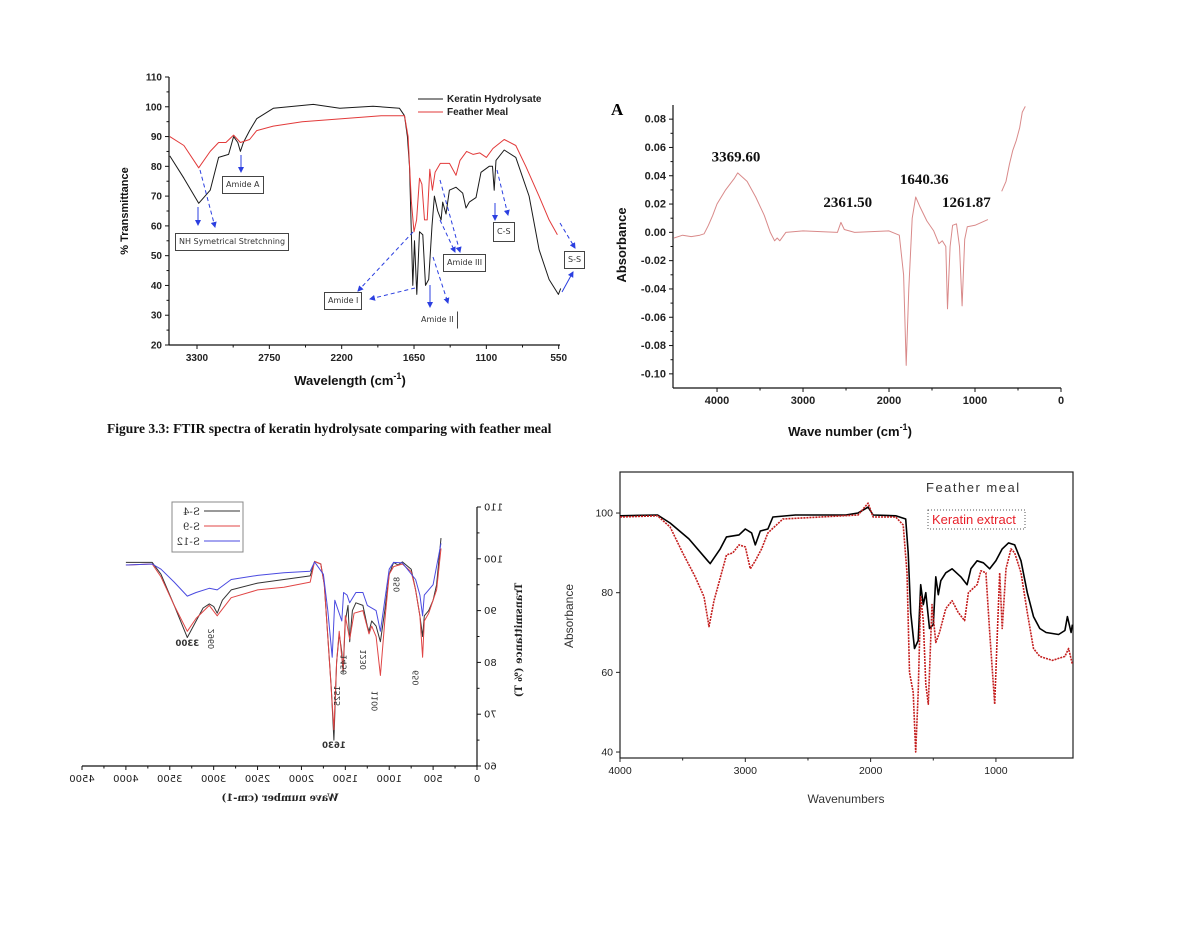 The width and height of the screenshot is (1200, 927). What do you see at coordinates (191, 512) in the screenshot?
I see `chart3-legend-label-1: S-4` at bounding box center [191, 512].